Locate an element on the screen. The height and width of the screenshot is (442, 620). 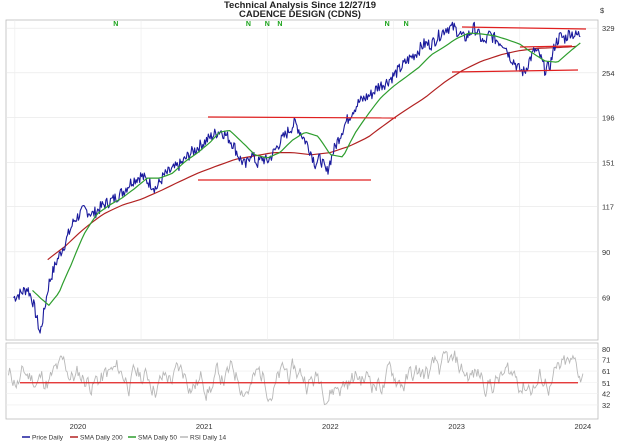
y-tick-label: 196 is located at coordinates (608, 118).